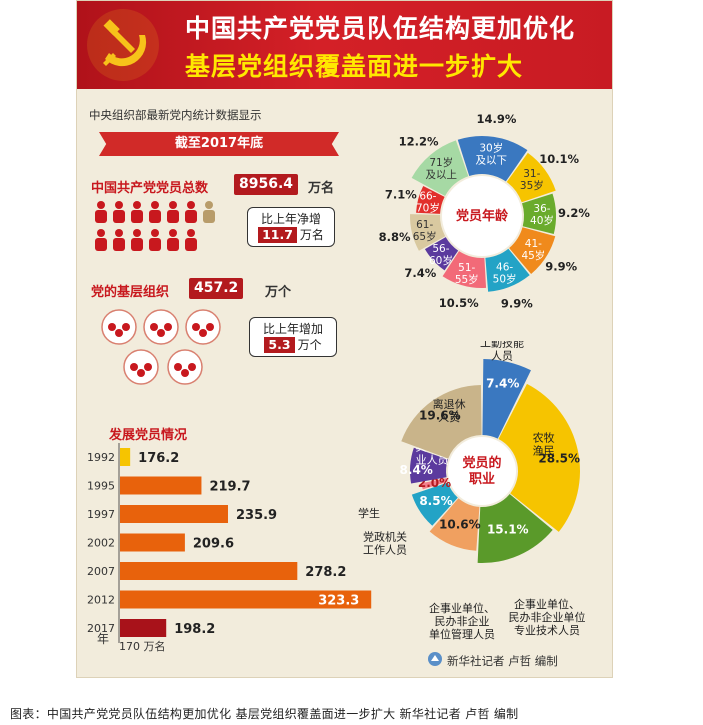 This screenshot has width=703, height=725. What do you see at coordinates (101, 514) in the screenshot?
I see `bar-category-label-2: 1997` at bounding box center [101, 514].